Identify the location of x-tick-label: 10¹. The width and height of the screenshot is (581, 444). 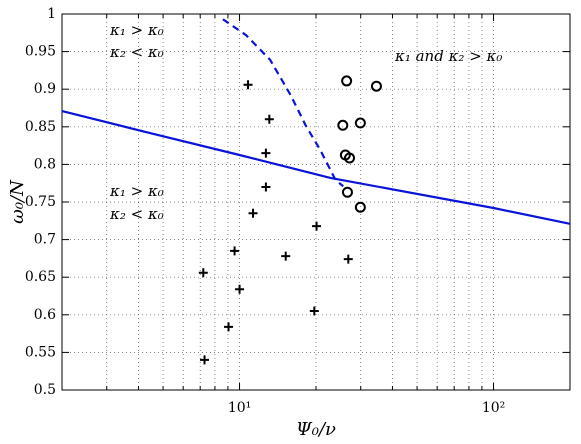
(239, 408).